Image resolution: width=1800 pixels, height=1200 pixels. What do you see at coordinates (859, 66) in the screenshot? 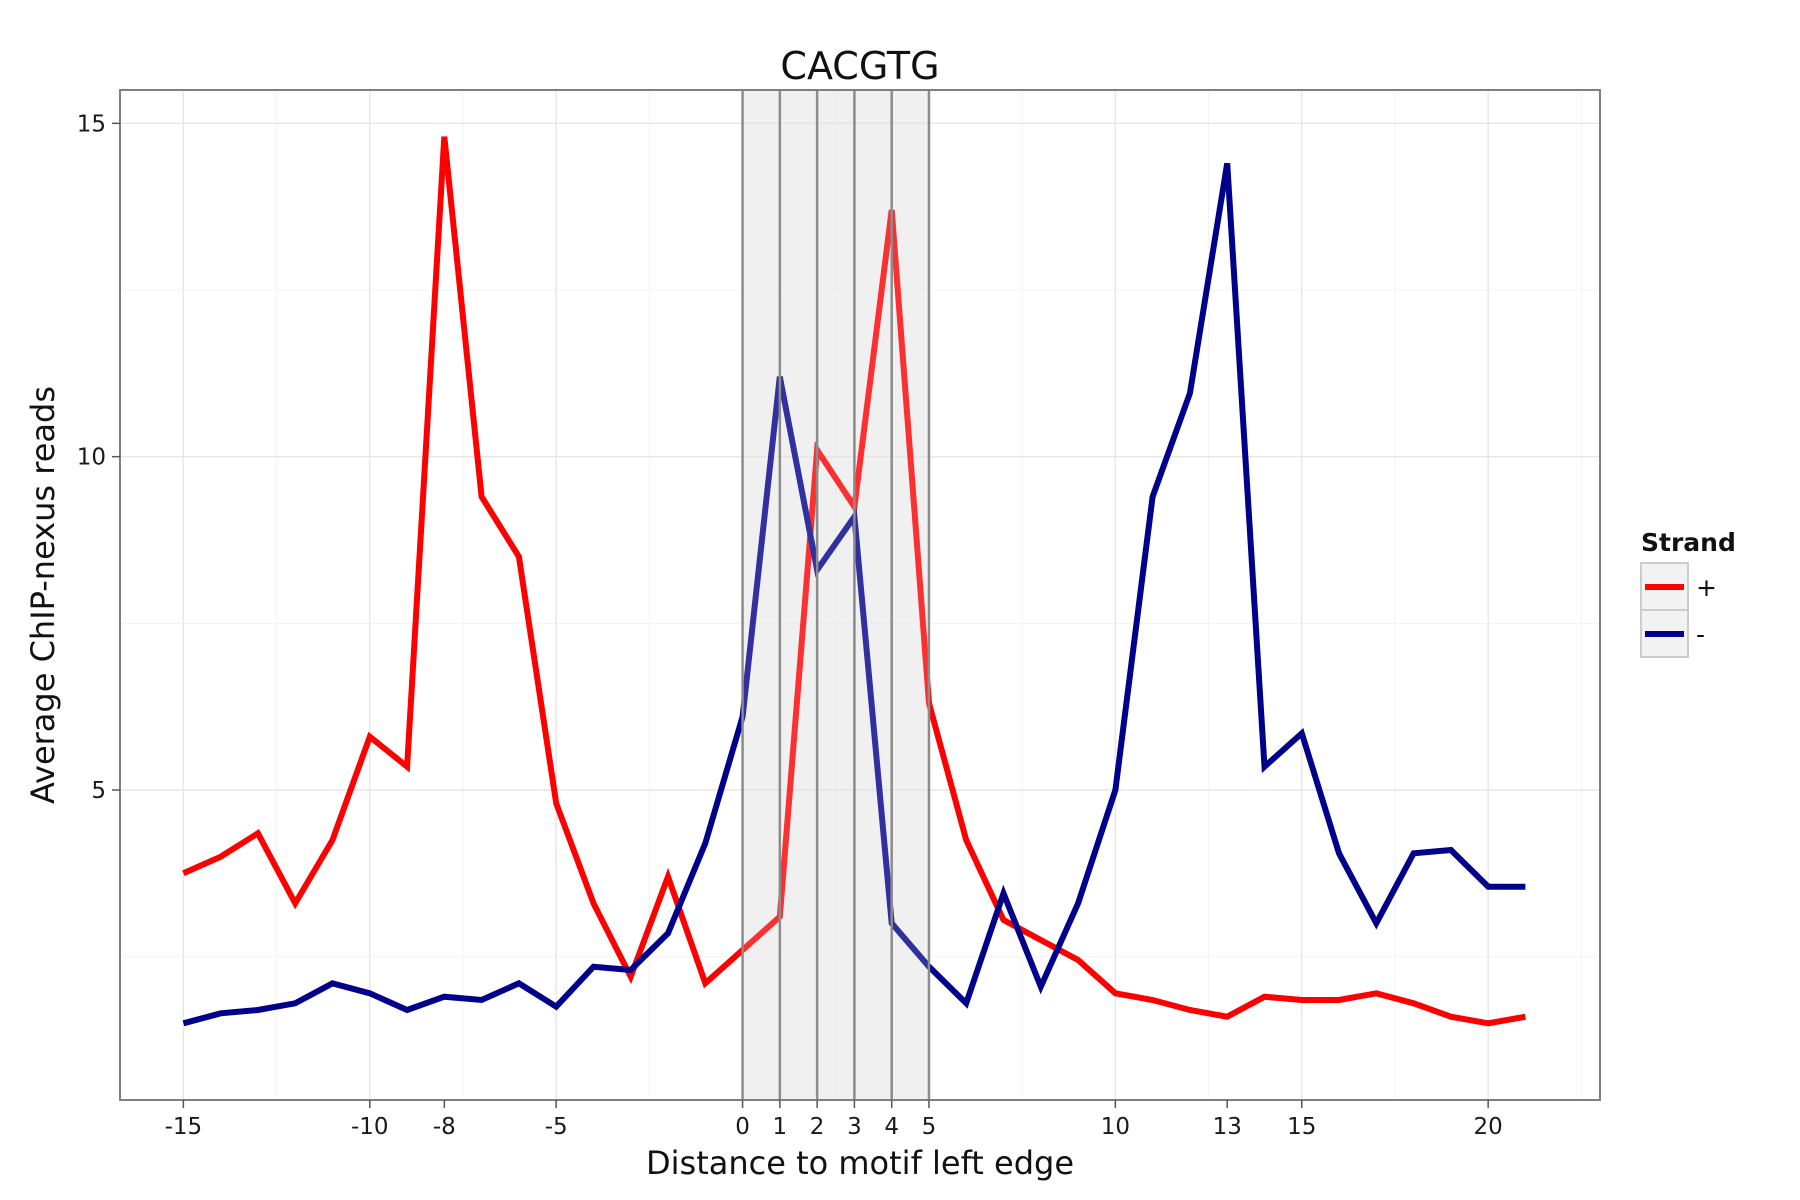
I see `chart-title: CACGTG` at bounding box center [859, 66].